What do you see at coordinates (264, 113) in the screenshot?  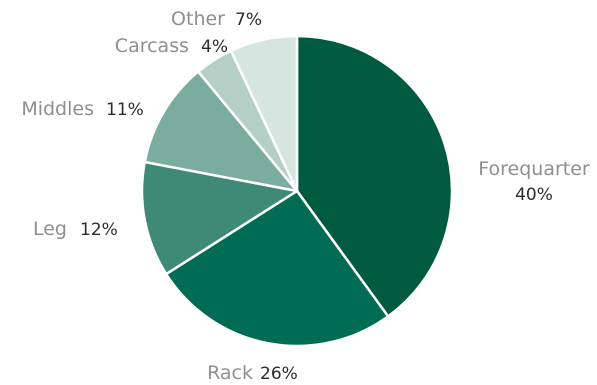 I see `slice-other` at bounding box center [264, 113].